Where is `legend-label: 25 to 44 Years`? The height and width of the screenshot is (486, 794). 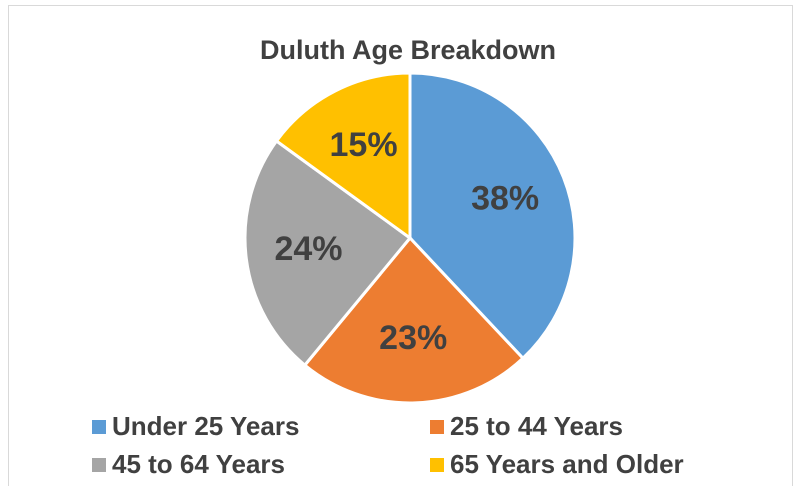
legend-label: 25 to 44 Years is located at coordinates (536, 426).